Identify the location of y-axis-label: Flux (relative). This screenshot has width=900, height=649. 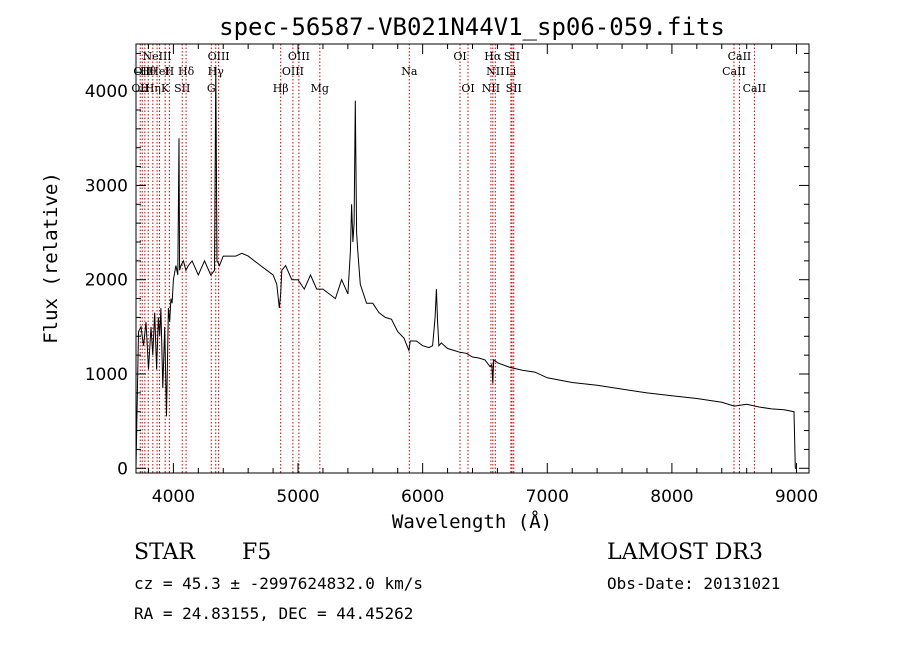
(51, 258).